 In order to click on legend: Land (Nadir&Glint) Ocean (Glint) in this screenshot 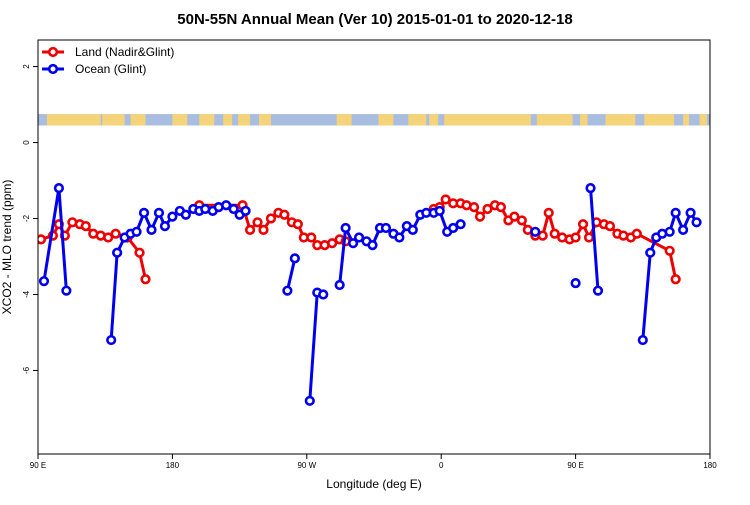, I will do `click(108, 60)`.